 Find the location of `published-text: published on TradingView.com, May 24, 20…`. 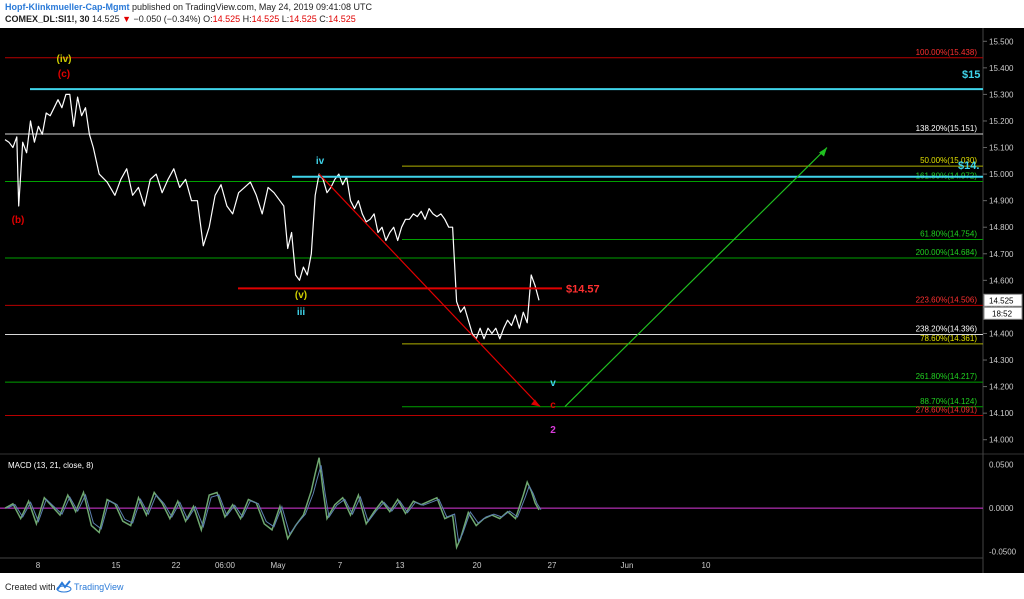

published-text: published on TradingView.com, May 24, 20… is located at coordinates (252, 7).